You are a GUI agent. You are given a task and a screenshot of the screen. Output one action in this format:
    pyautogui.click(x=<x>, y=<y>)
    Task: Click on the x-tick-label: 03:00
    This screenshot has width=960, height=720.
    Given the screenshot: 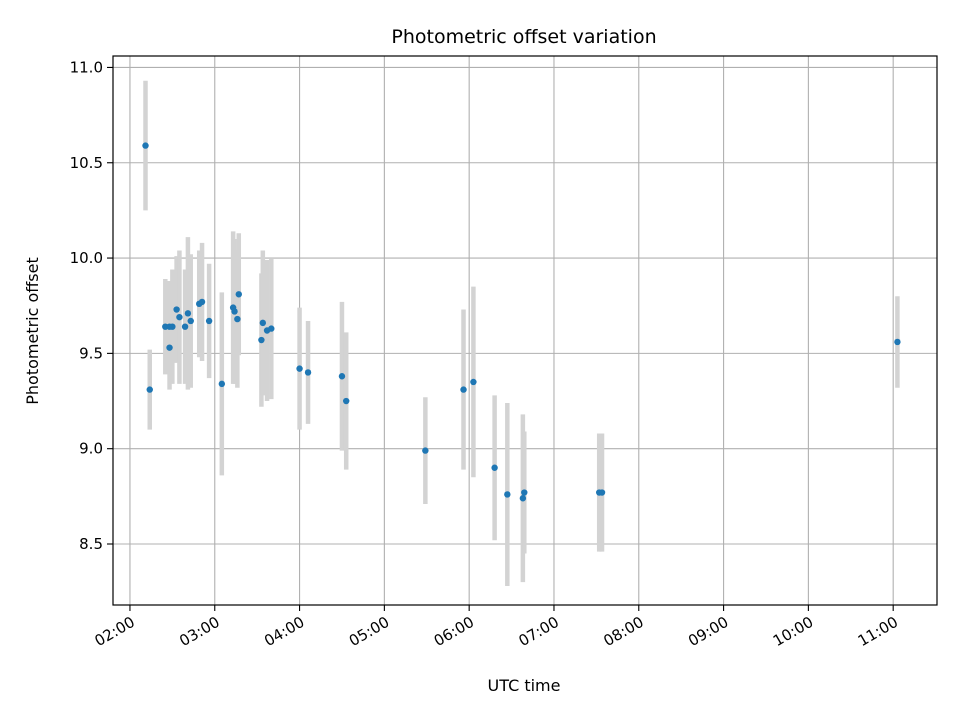 What is the action you would take?
    pyautogui.click(x=199, y=631)
    